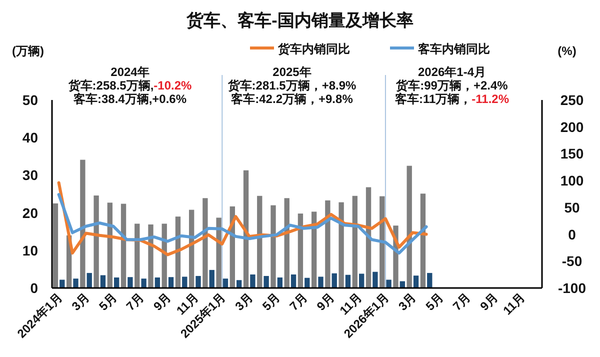  I want to click on y2-tick-label: 0, so click(572, 234).